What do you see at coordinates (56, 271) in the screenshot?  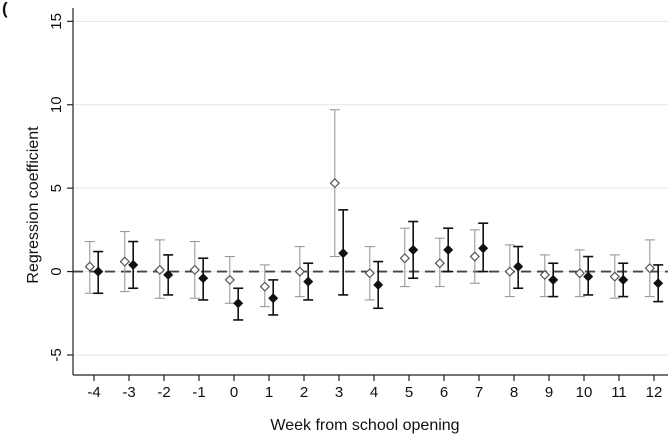 I see `y-tick-label: 0` at bounding box center [56, 271].